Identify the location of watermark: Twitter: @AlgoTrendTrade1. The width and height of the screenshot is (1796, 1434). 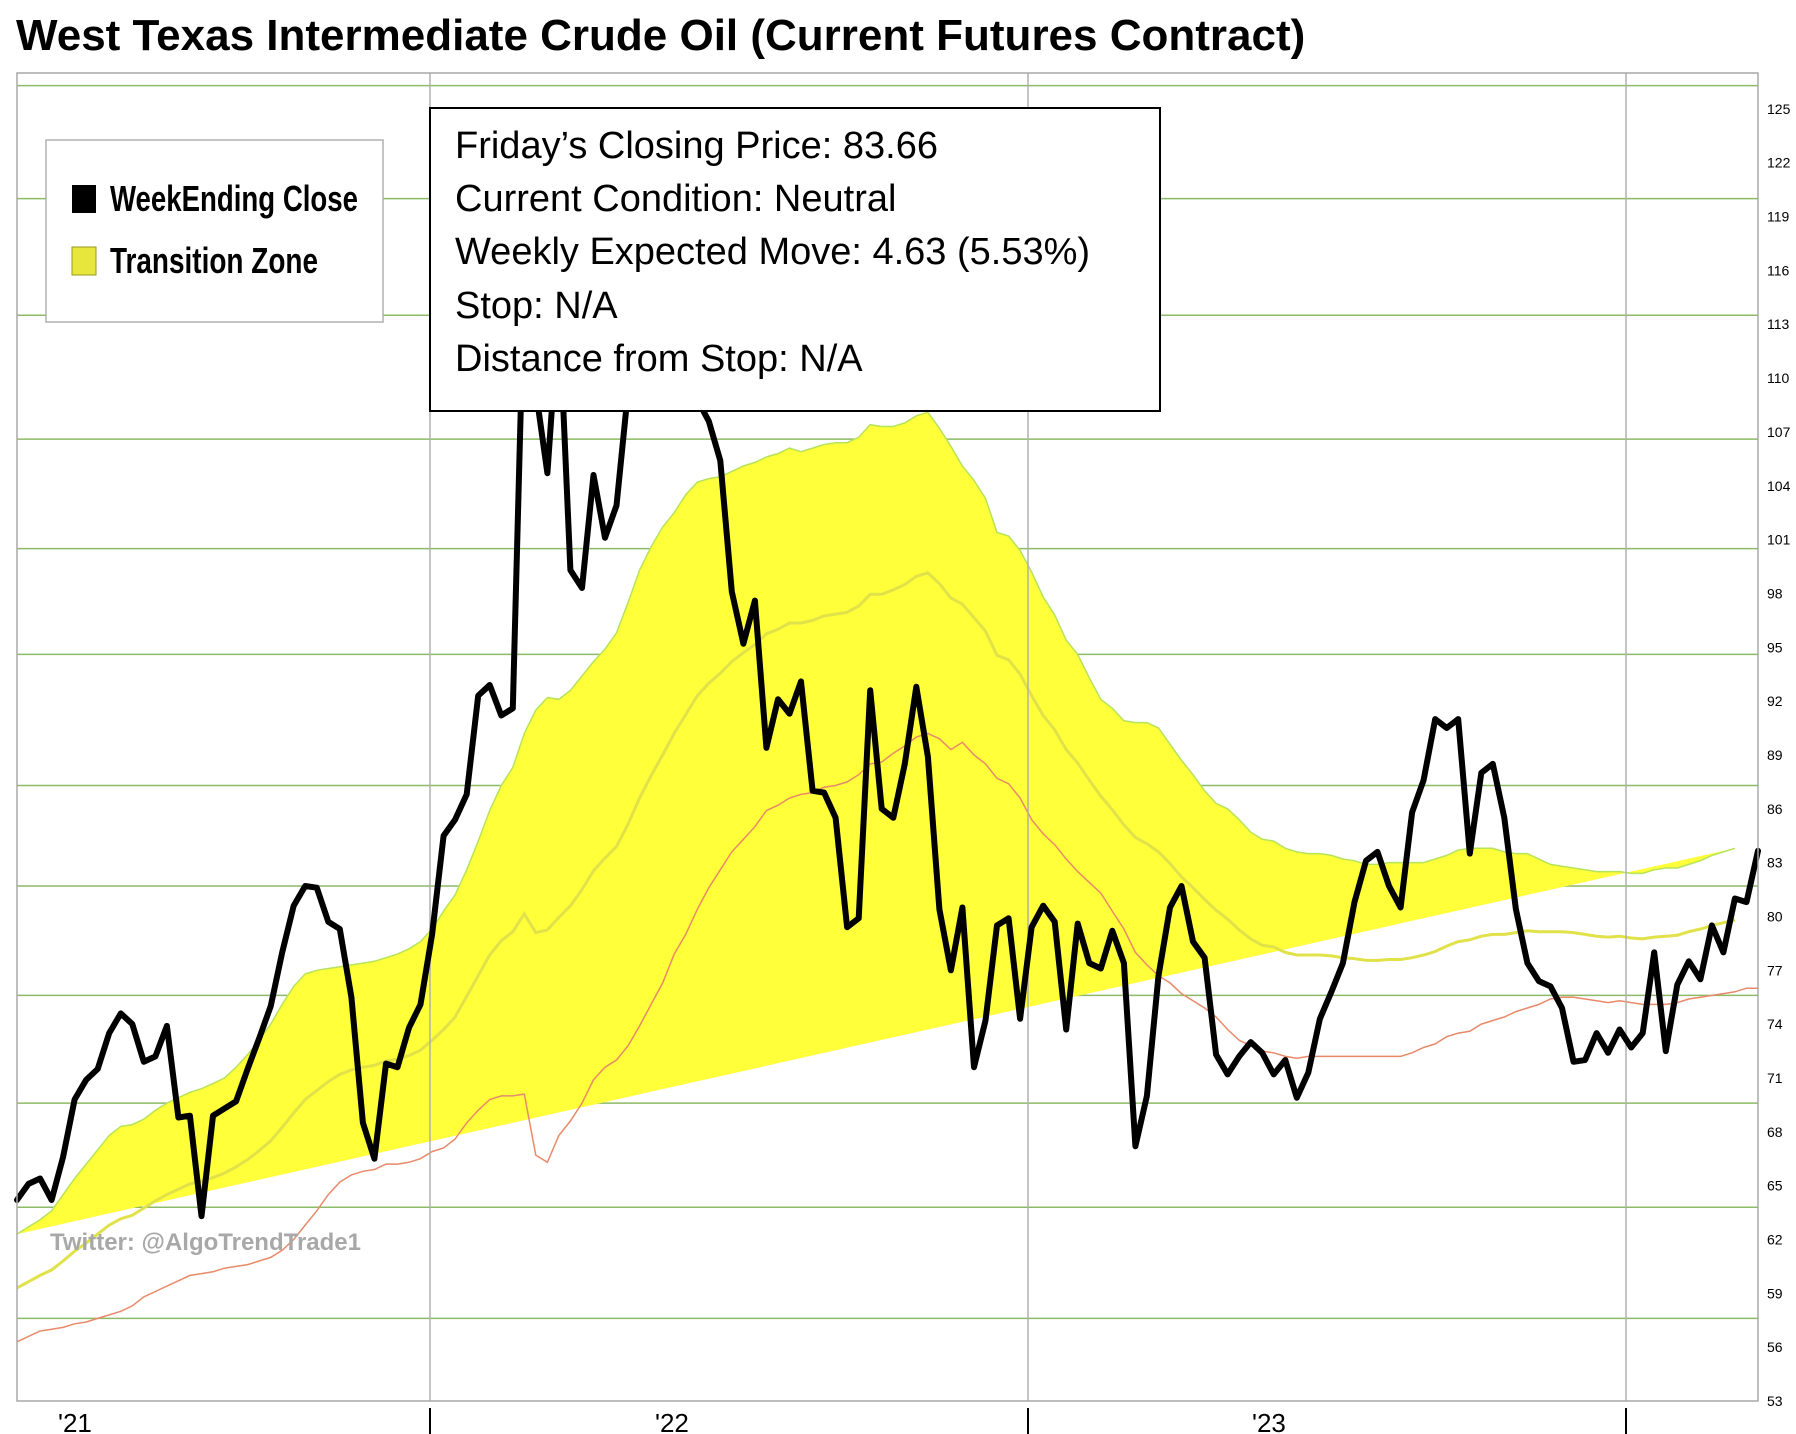
(205, 1242).